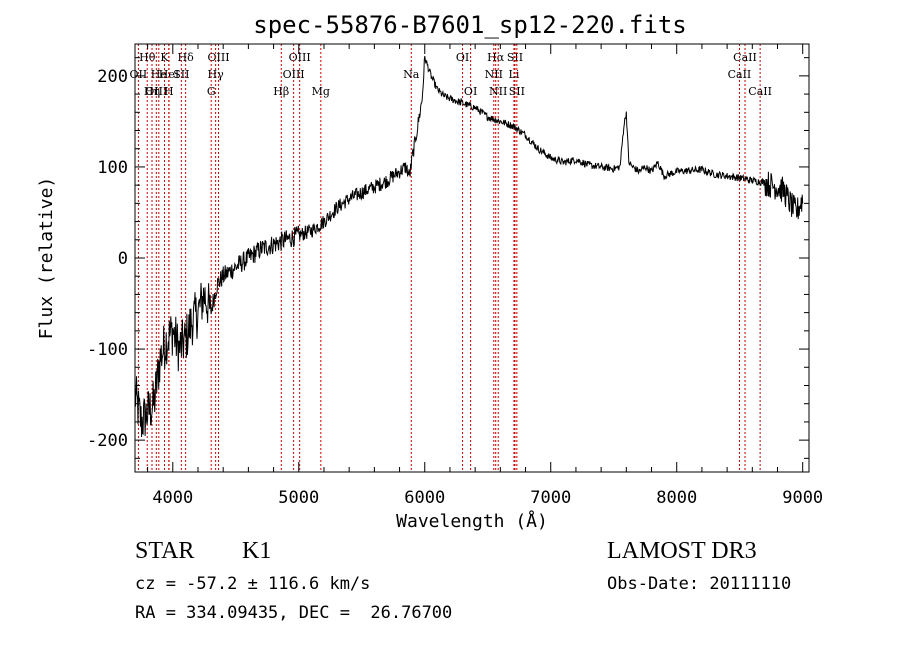 Image resolution: width=900 pixels, height=649 pixels. Describe the element at coordinates (496, 57) in the screenshot. I see `line-label-20: Hα` at that location.